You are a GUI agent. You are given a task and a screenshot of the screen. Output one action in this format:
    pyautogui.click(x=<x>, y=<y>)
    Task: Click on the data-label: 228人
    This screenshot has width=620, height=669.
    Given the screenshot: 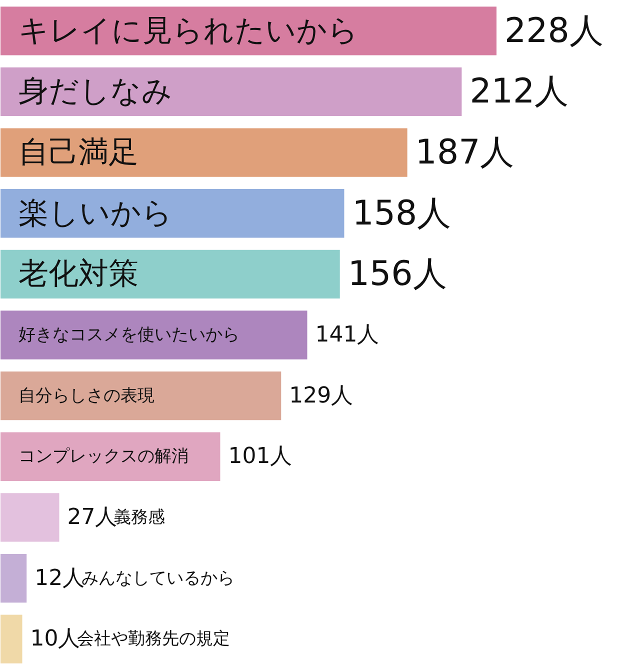 What is the action you would take?
    pyautogui.click(x=554, y=30)
    